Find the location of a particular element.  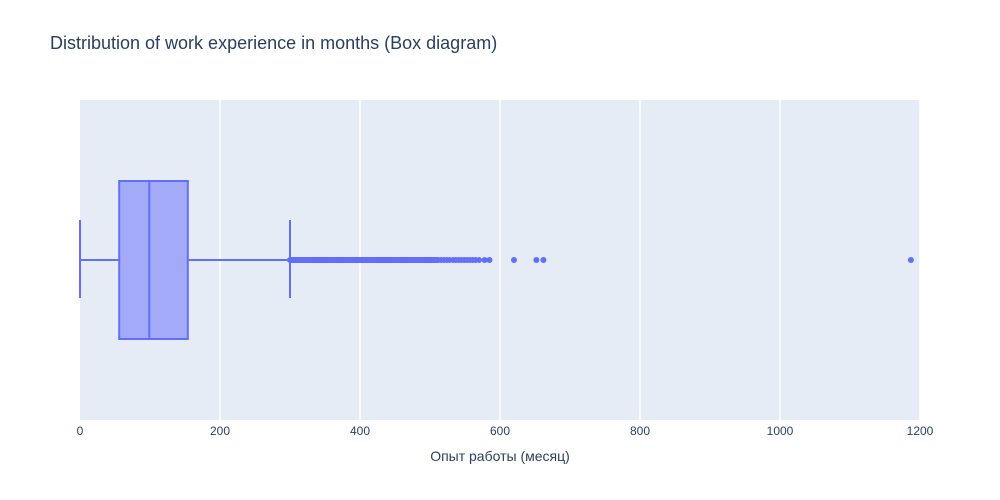

interquartile-box is located at coordinates (153, 260).